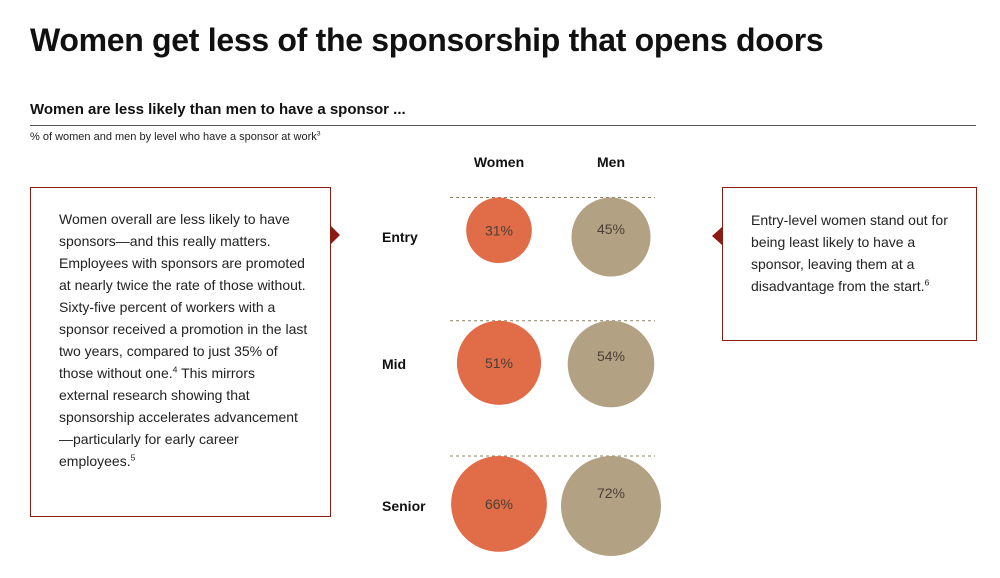 This screenshot has height=578, width=1000. What do you see at coordinates (400, 237) in the screenshot?
I see `row-label-entry: Entry` at bounding box center [400, 237].